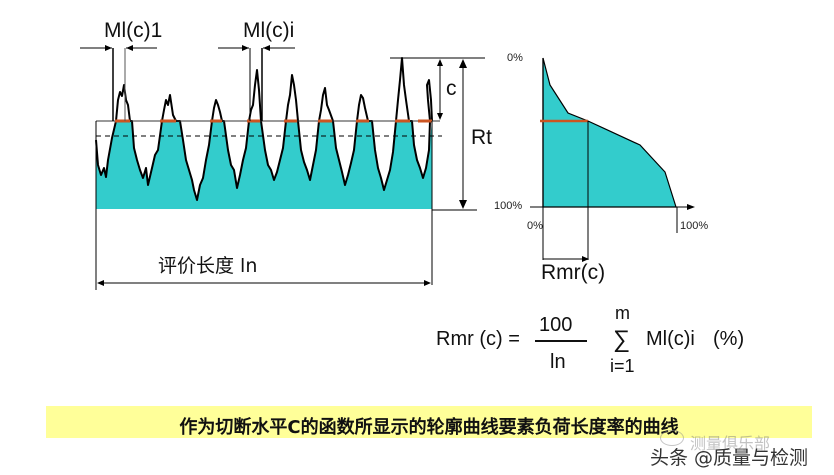  Describe the element at coordinates (535, 226) in the screenshot. I see `x-left-label: 0%` at that location.